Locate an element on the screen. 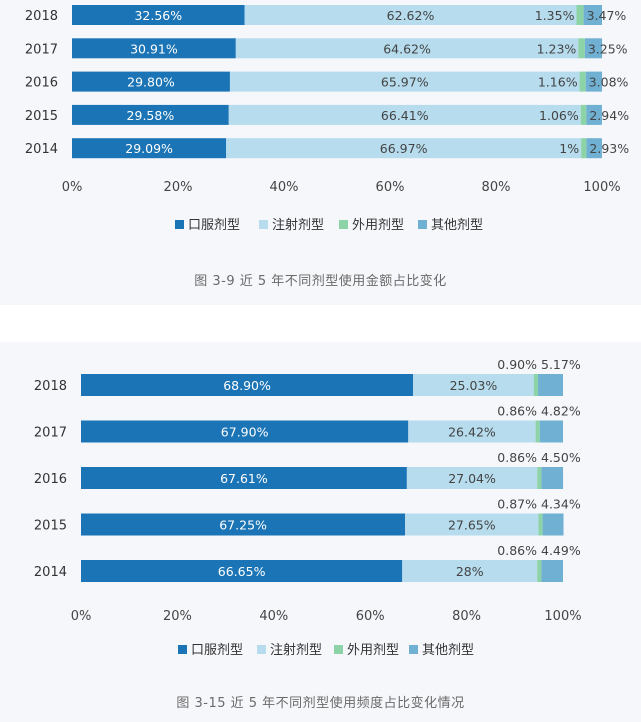  data-label: 4.82% is located at coordinates (561, 411).